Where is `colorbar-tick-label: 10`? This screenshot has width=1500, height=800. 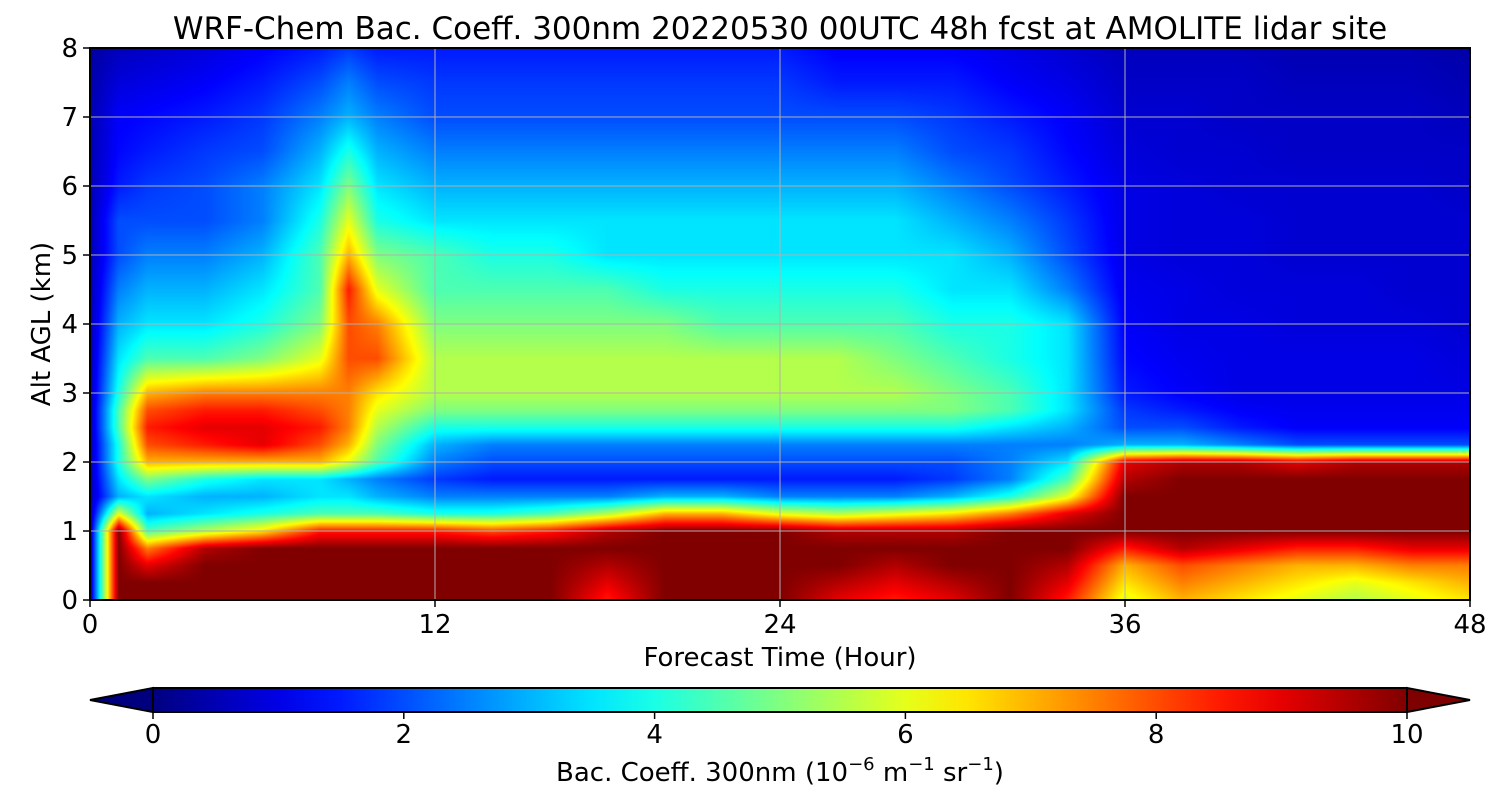
colorbar-tick-label: 10 is located at coordinates (1406, 735).